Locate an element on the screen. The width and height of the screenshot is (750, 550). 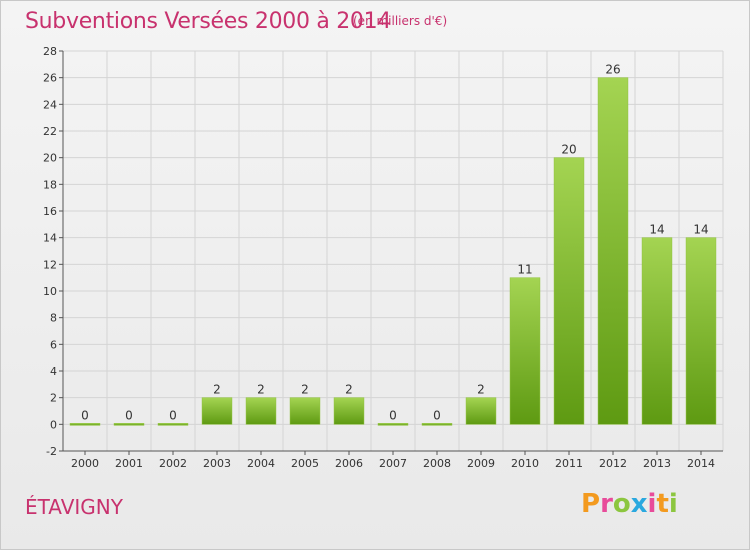
data-label-2013: 14 is located at coordinates (656, 230).